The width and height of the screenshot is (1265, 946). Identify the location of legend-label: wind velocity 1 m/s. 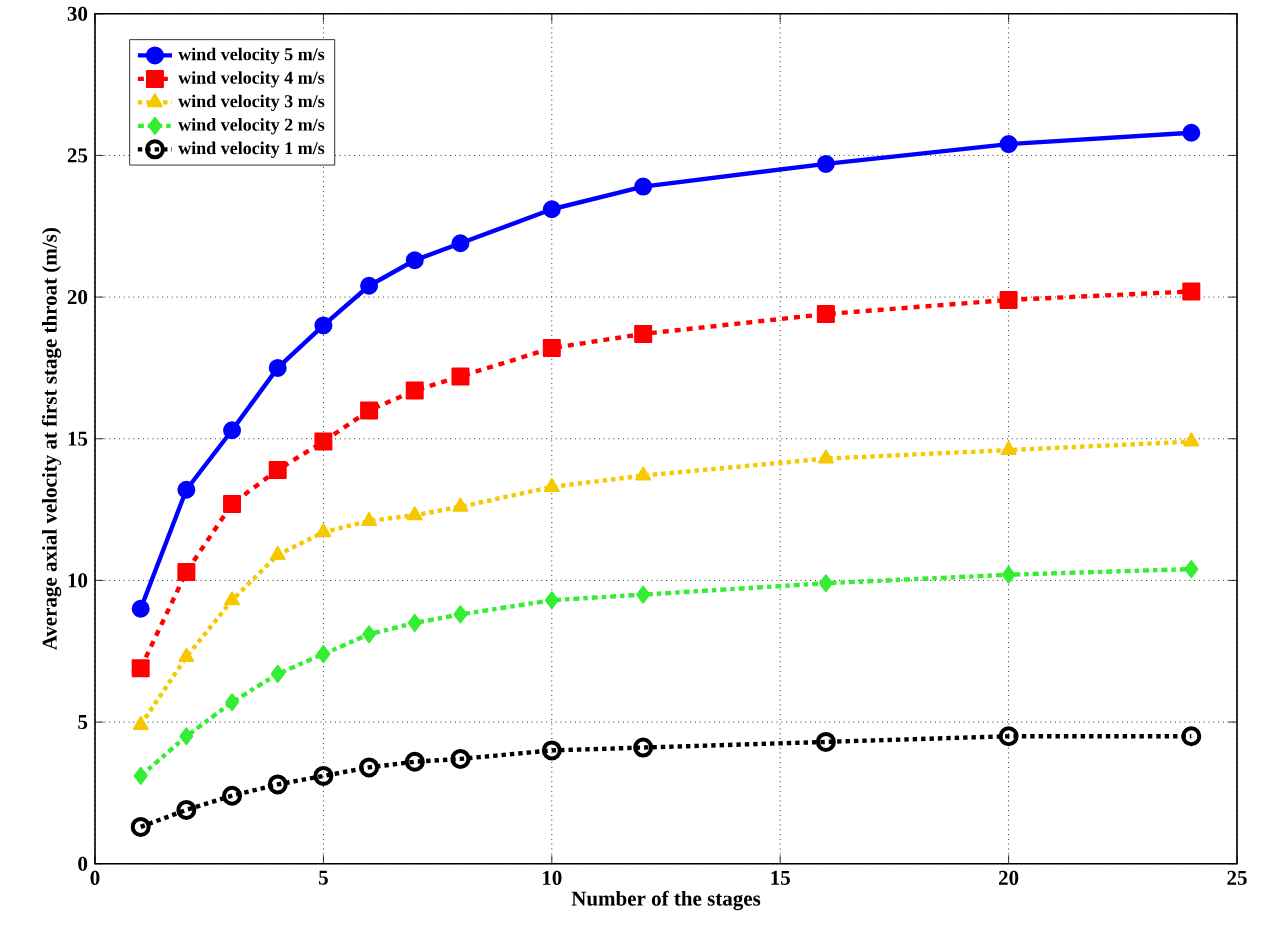
(251, 150).